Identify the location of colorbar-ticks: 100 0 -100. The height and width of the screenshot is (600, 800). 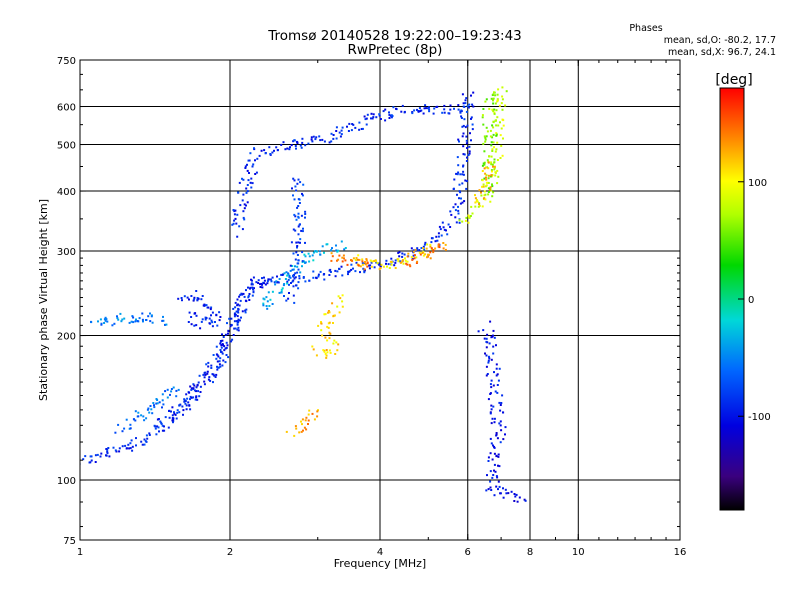
(754, 300).